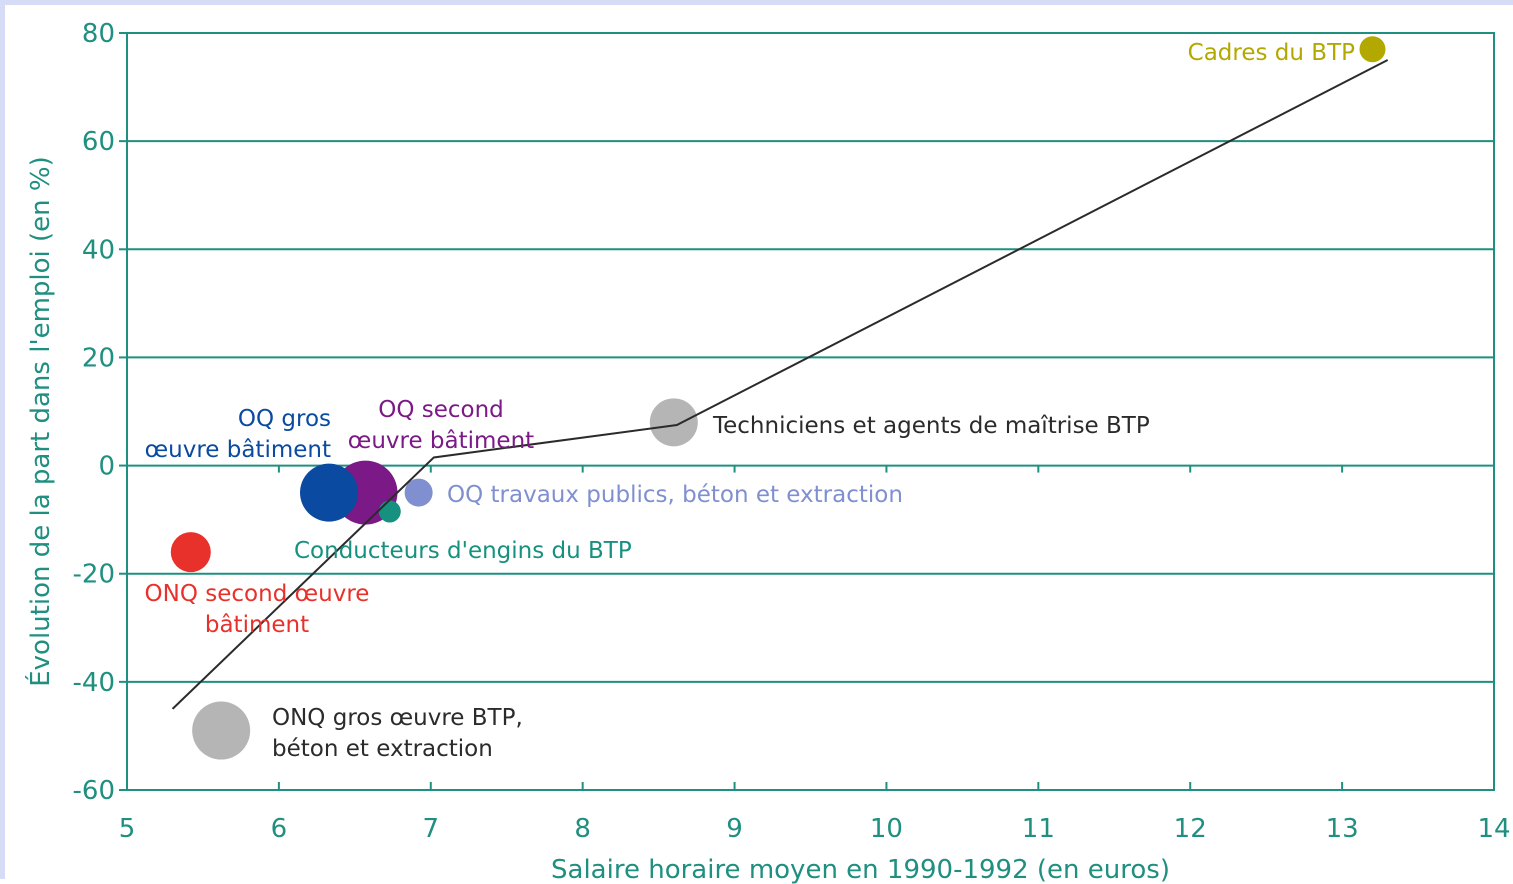 This screenshot has height=884, width=1513. What do you see at coordinates (106, 467) in the screenshot?
I see `y-tick-label: 0` at bounding box center [106, 467].